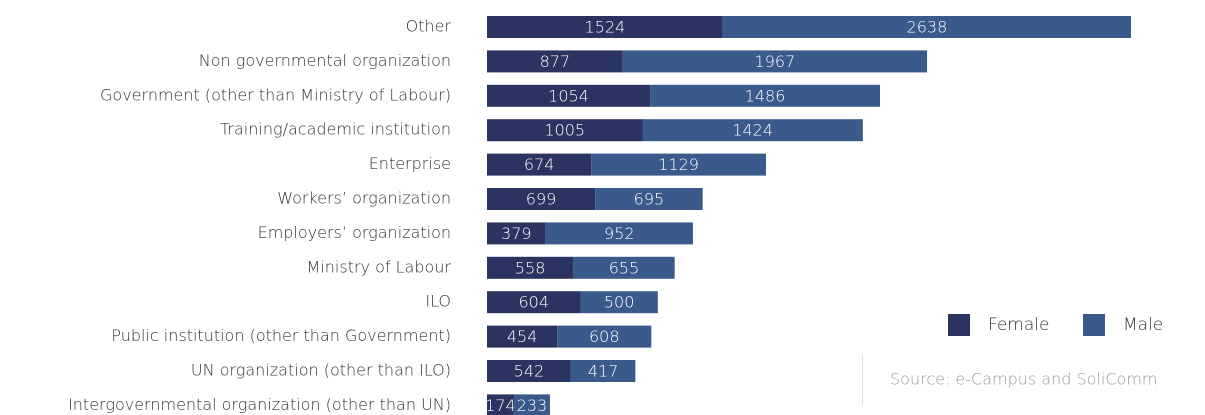  I want to click on value-label: 1054, so click(568, 95).